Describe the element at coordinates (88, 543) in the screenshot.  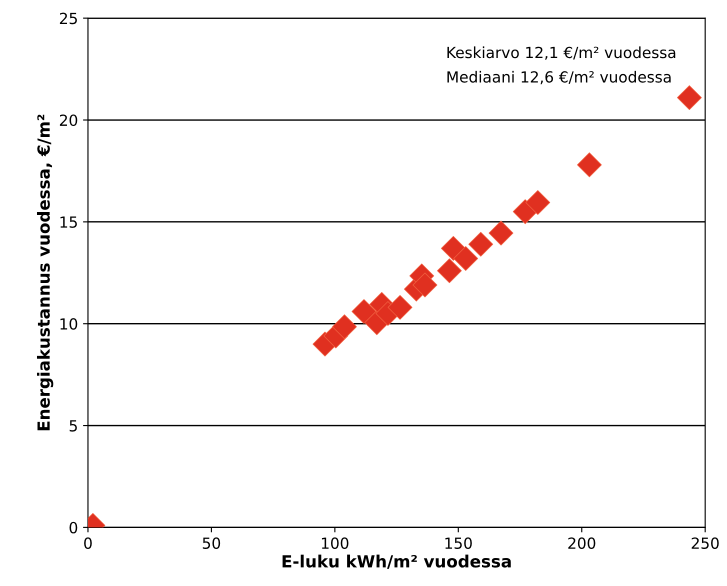
I see `x-tick-label: 0` at that location.